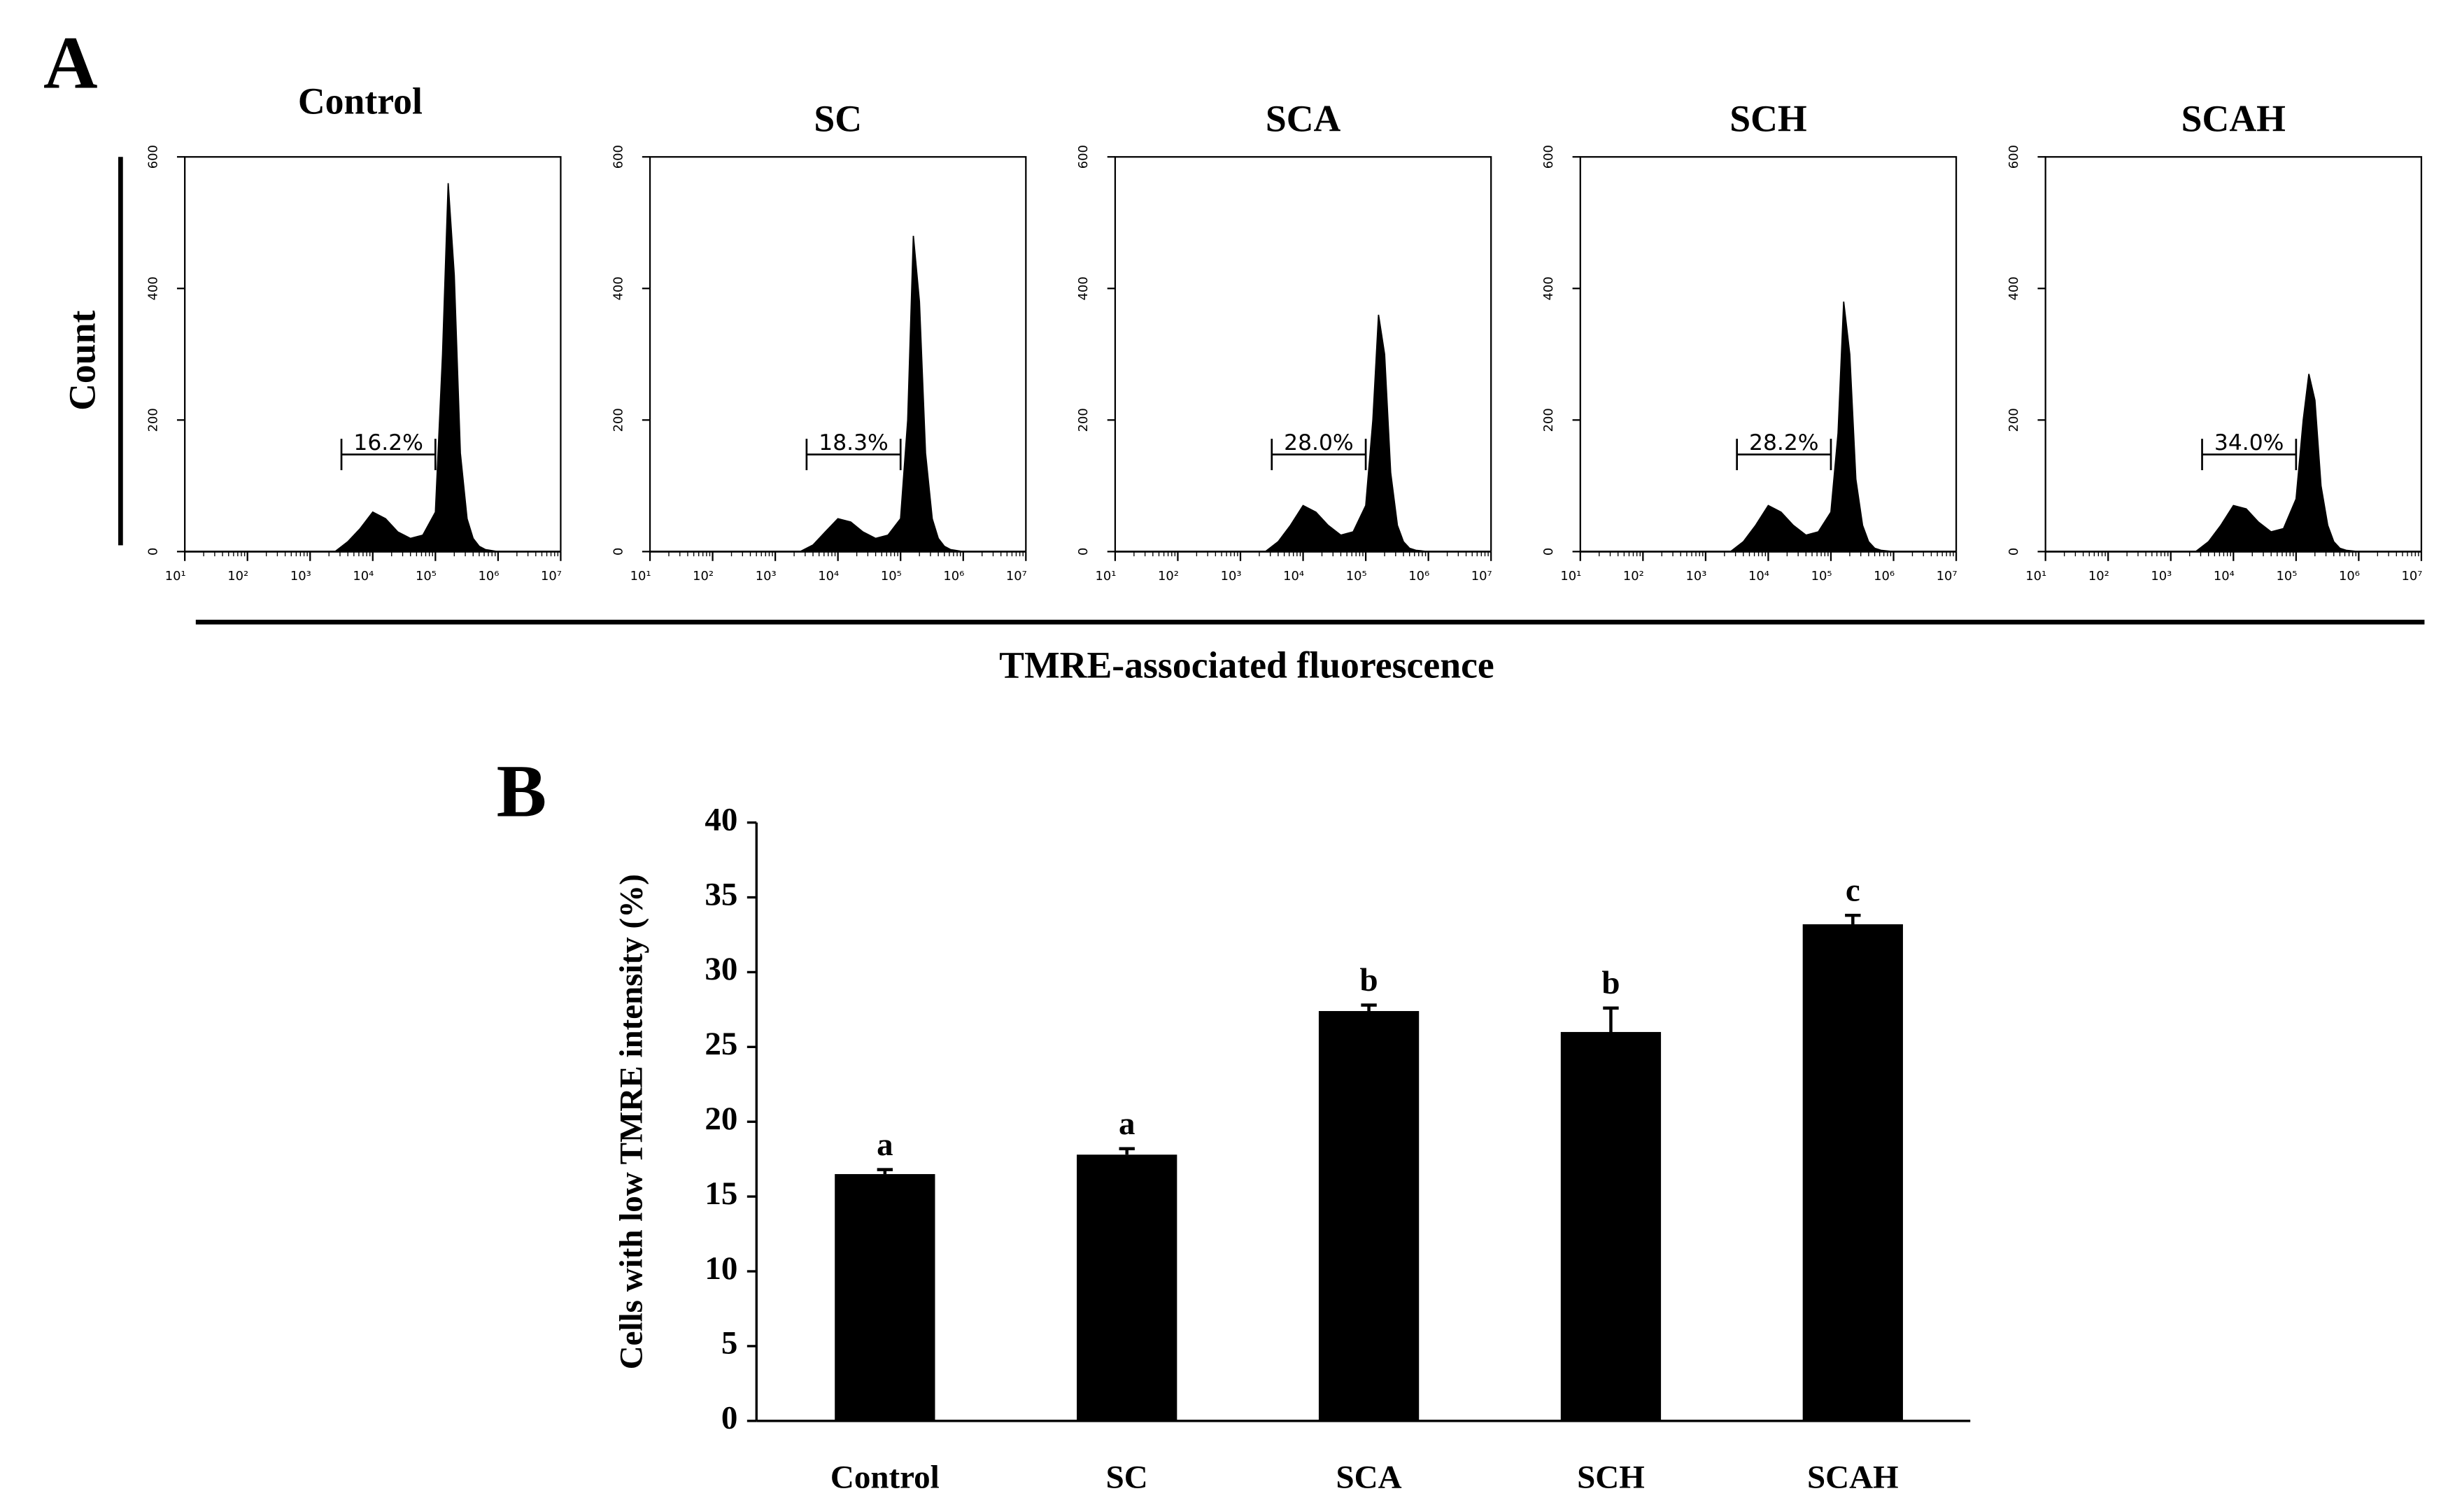 Image resolution: width=2448 pixels, height=1512 pixels. I want to click on chart-title: Control, so click(360, 101).